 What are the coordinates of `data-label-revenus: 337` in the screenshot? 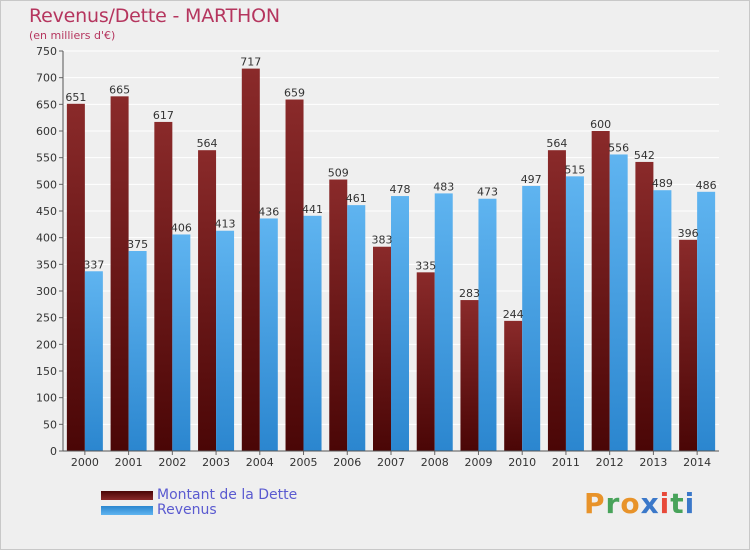 It's located at (93, 264).